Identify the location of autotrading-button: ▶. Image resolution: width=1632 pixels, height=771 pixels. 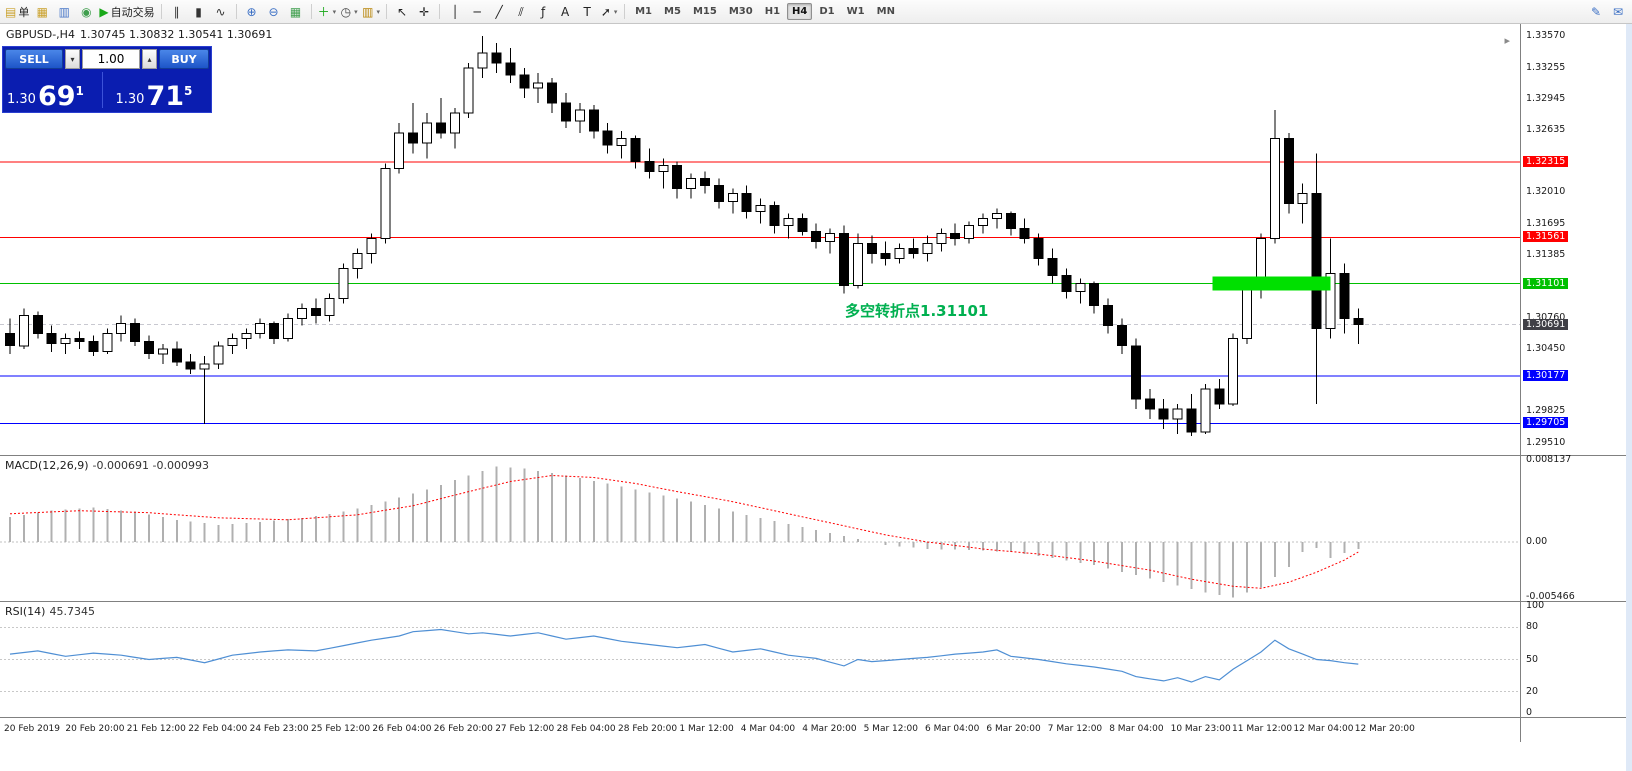
(104, 11).